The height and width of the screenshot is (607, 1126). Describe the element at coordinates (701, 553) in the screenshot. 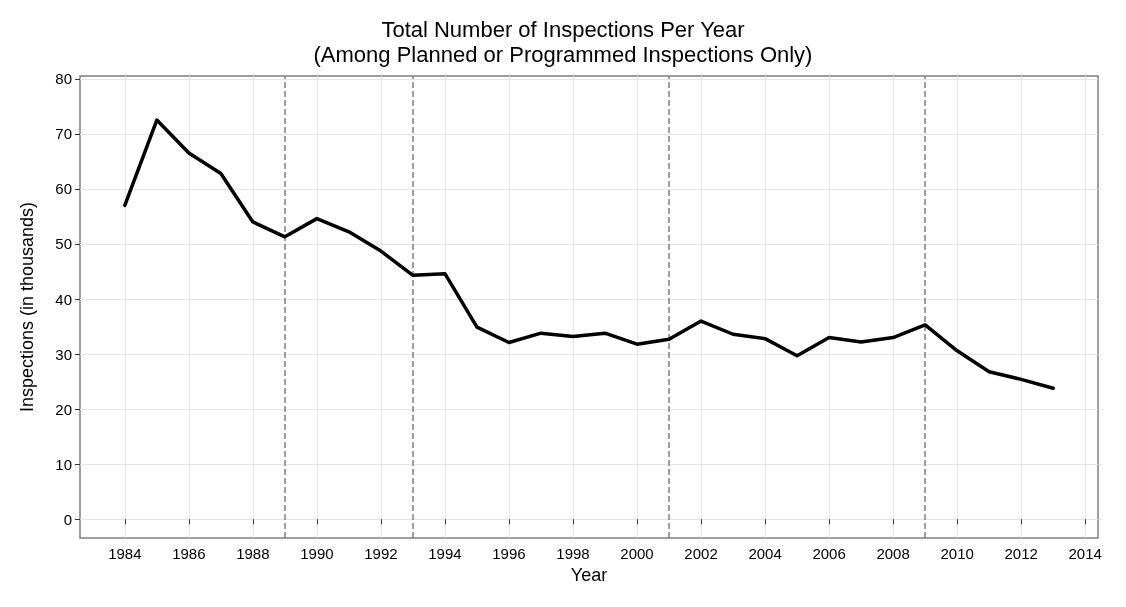

I see `x-tick-label: 2002` at that location.